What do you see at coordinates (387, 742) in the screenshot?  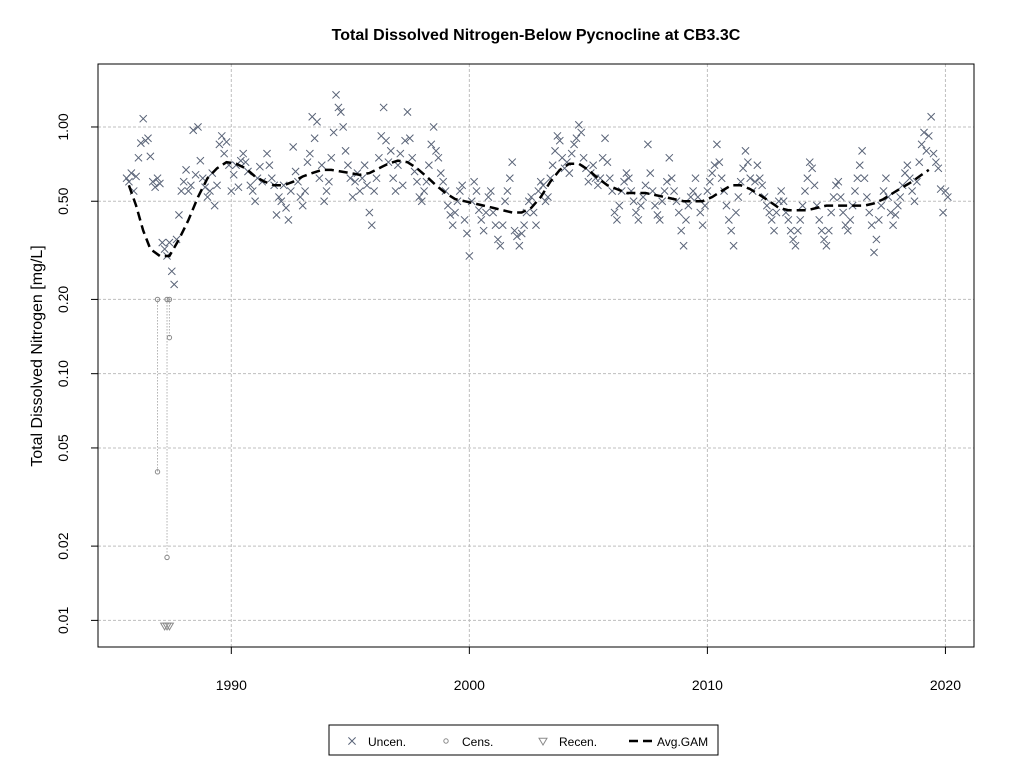 I see `legend-label: Uncen.` at bounding box center [387, 742].